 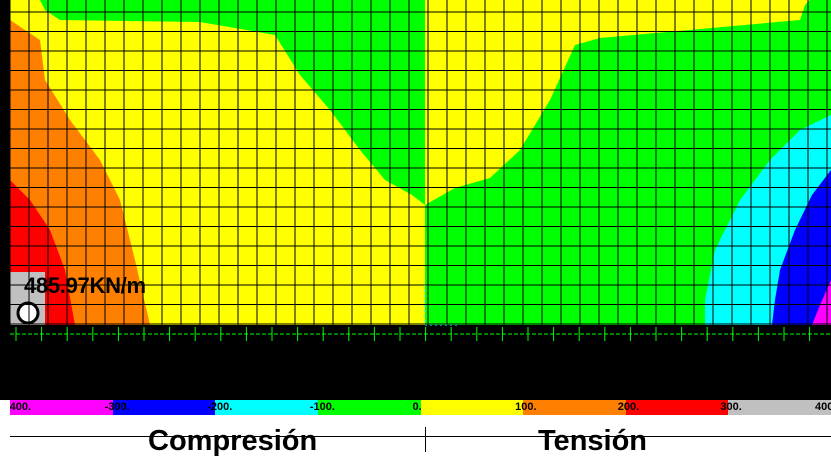 I want to click on legend-tick-label: -400., so click(x=21, y=407).